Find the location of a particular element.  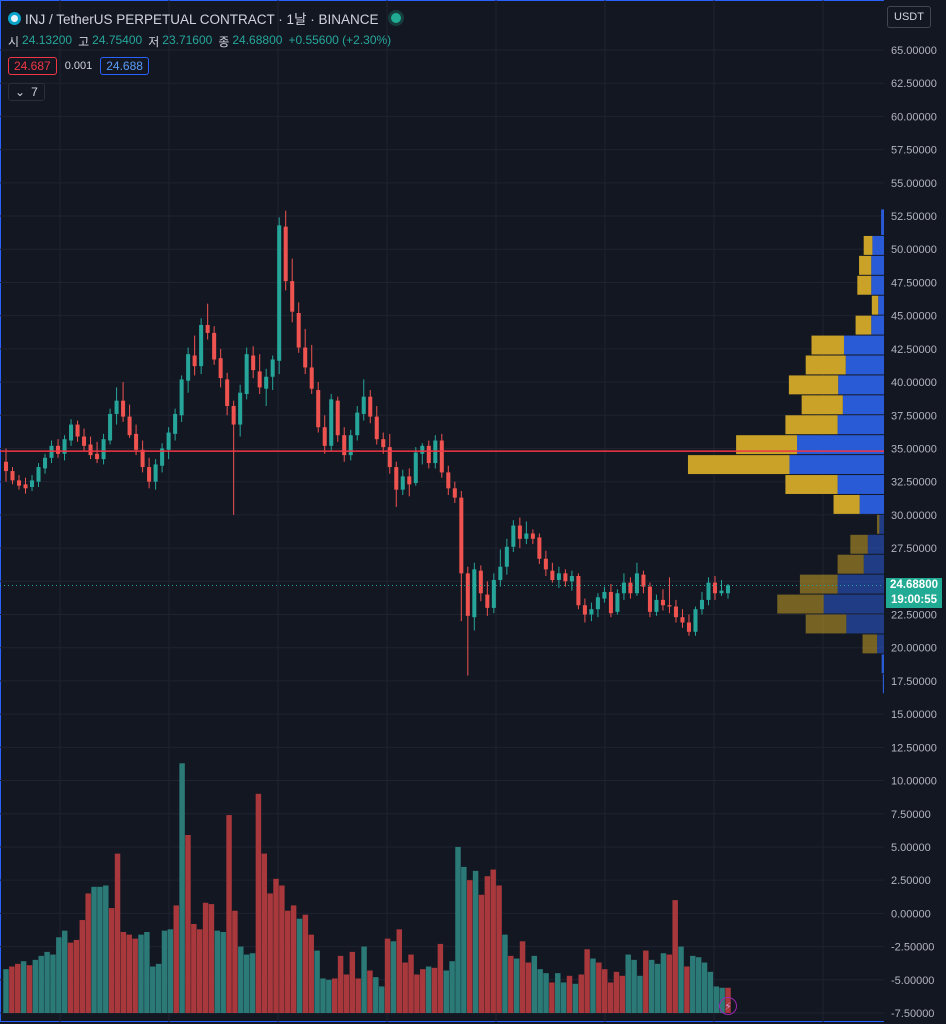

buy-price-button: 24.688 is located at coordinates (124, 66).